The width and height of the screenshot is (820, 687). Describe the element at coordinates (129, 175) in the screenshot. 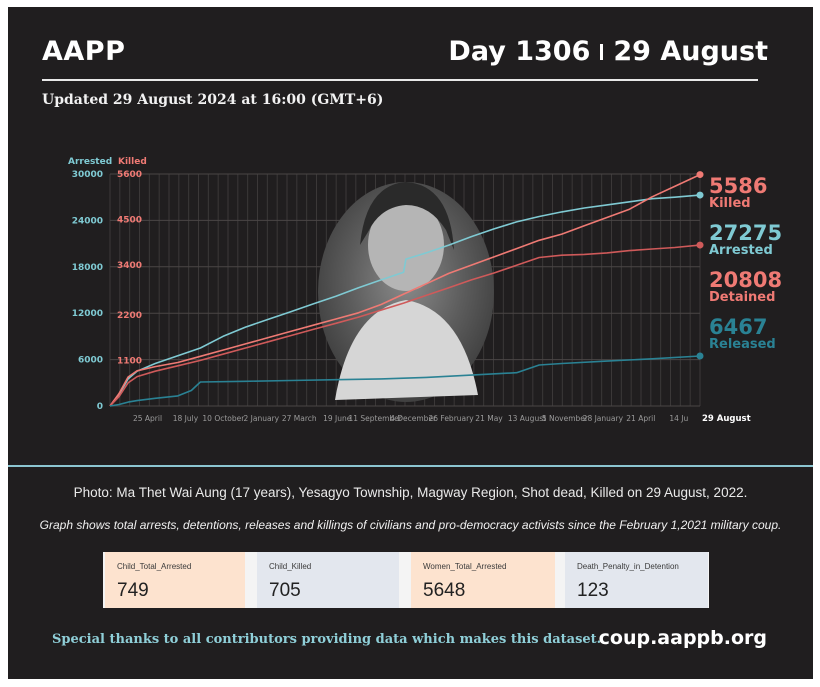

I see `y-tick-label-killed: 5600` at that location.